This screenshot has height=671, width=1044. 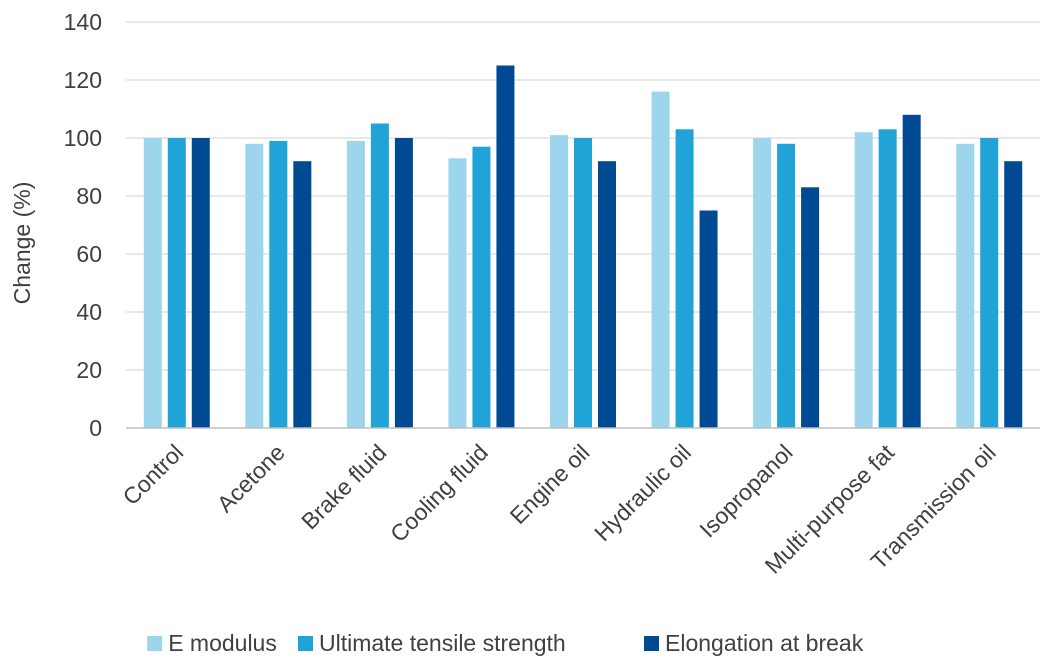 I want to click on y-tick-label: 40, so click(x=89, y=312).